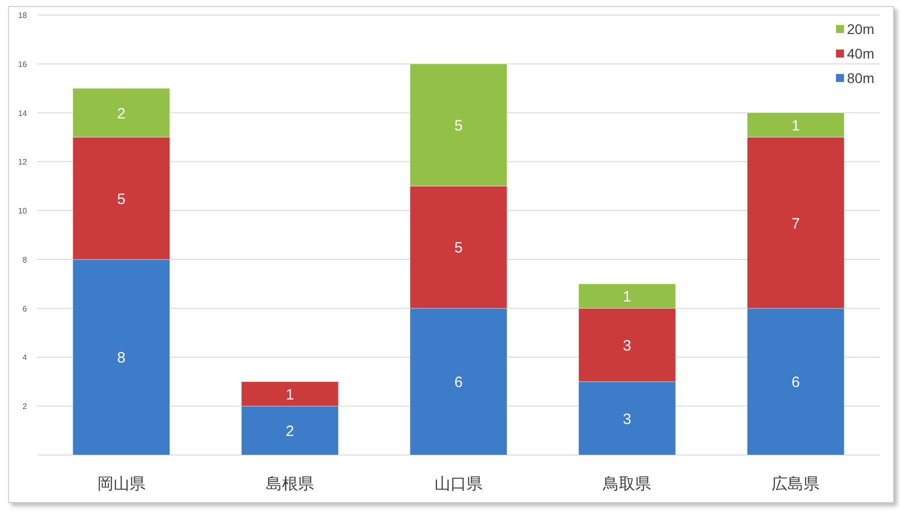 Image resolution: width=900 pixels, height=513 pixels. I want to click on y-tick-label: 2, so click(25, 407).